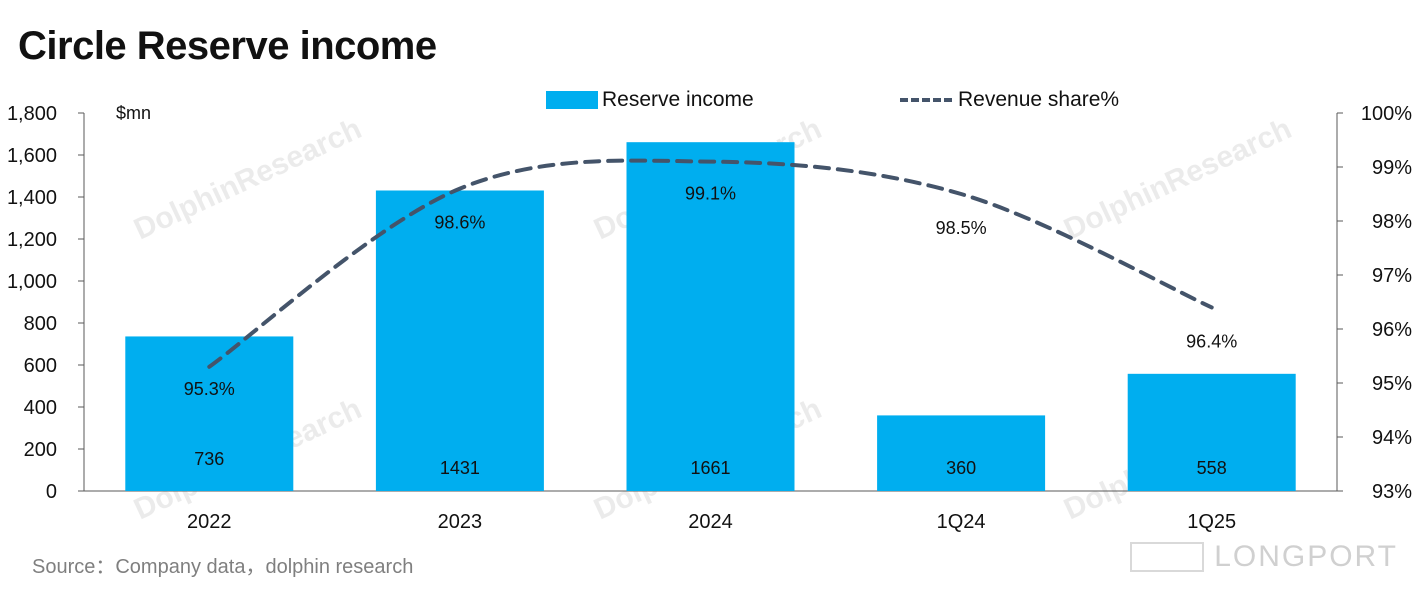 The width and height of the screenshot is (1416, 590). What do you see at coordinates (40, 408) in the screenshot?
I see `y-left-tick-label: 400` at bounding box center [40, 408].